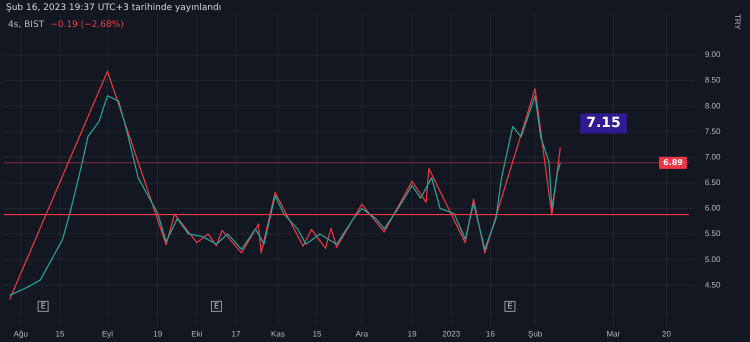 This screenshot has height=342, width=750. I want to click on x-tick-label: Ara, so click(362, 333).